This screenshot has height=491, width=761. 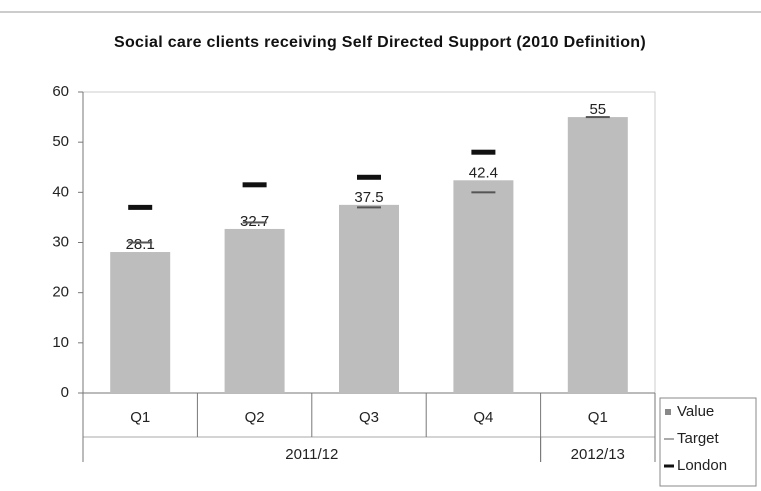 I want to click on value-label: 28.1, so click(x=140, y=244).